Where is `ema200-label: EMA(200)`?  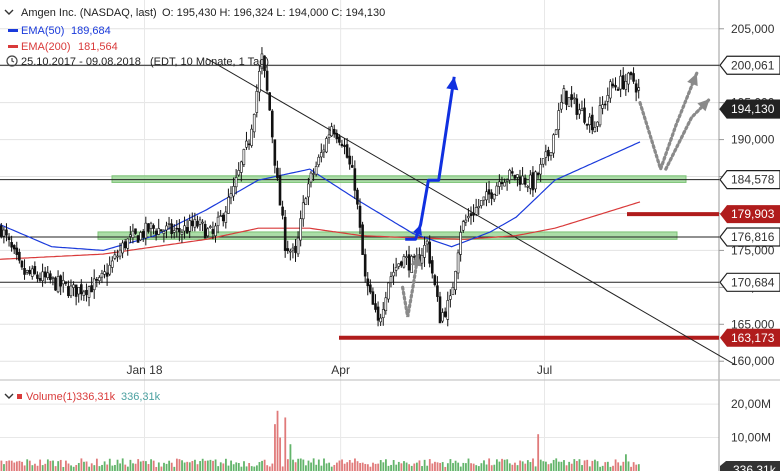
ema200-label: EMA(200) is located at coordinates (46, 47).